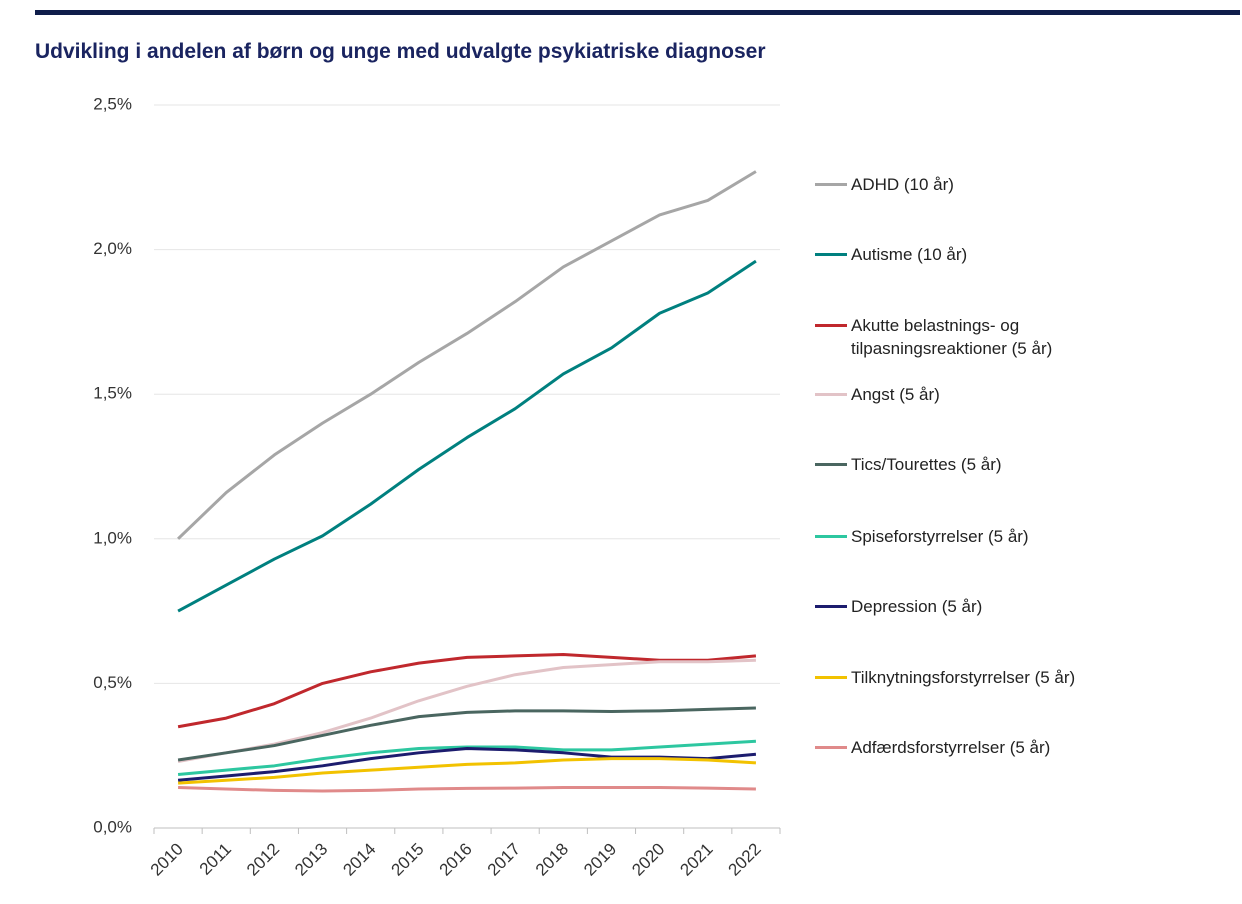 This screenshot has width=1242, height=904. What do you see at coordinates (407, 859) in the screenshot?
I see `x-tick-label: 2015` at bounding box center [407, 859].